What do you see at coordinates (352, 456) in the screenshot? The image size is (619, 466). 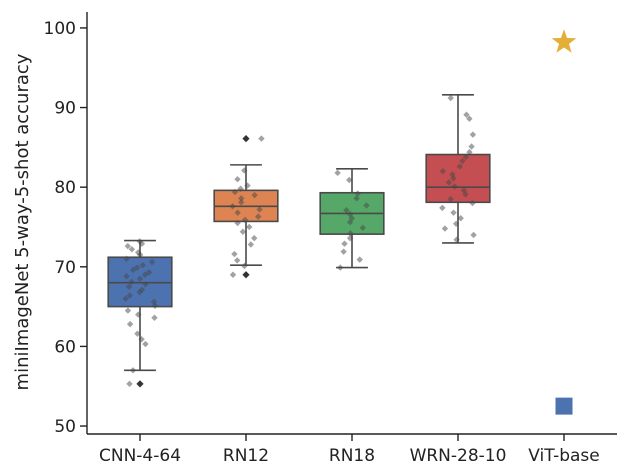 I see `x-tick-label: RN18` at bounding box center [352, 456].